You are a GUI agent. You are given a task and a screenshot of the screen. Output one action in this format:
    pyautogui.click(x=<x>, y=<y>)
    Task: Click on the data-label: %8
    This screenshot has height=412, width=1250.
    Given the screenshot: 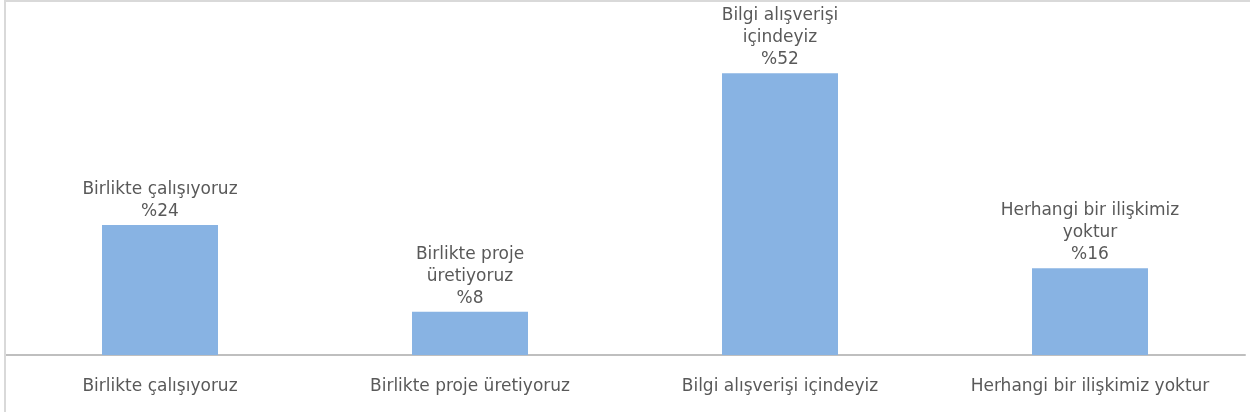 What is the action you would take?
    pyautogui.click(x=470, y=296)
    